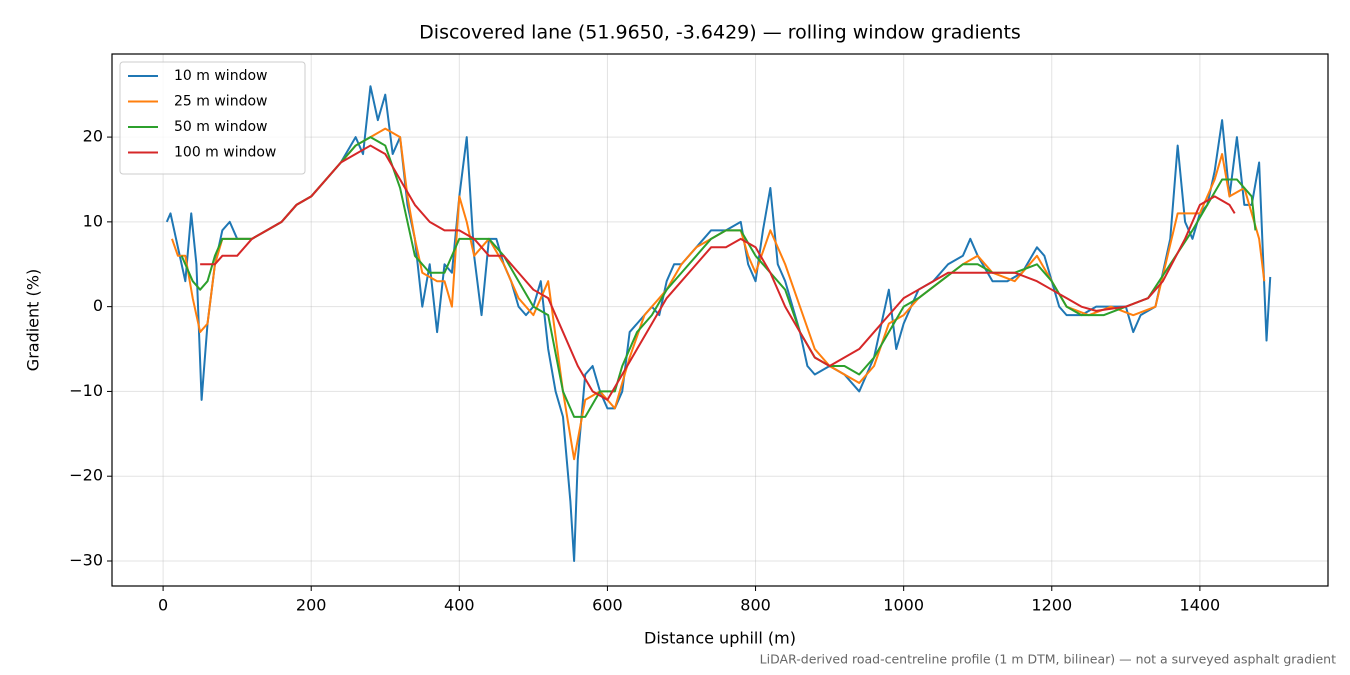 This screenshot has height=675, width=1350. What do you see at coordinates (225, 153) in the screenshot?
I see `legend-label: 100 m window` at bounding box center [225, 153].